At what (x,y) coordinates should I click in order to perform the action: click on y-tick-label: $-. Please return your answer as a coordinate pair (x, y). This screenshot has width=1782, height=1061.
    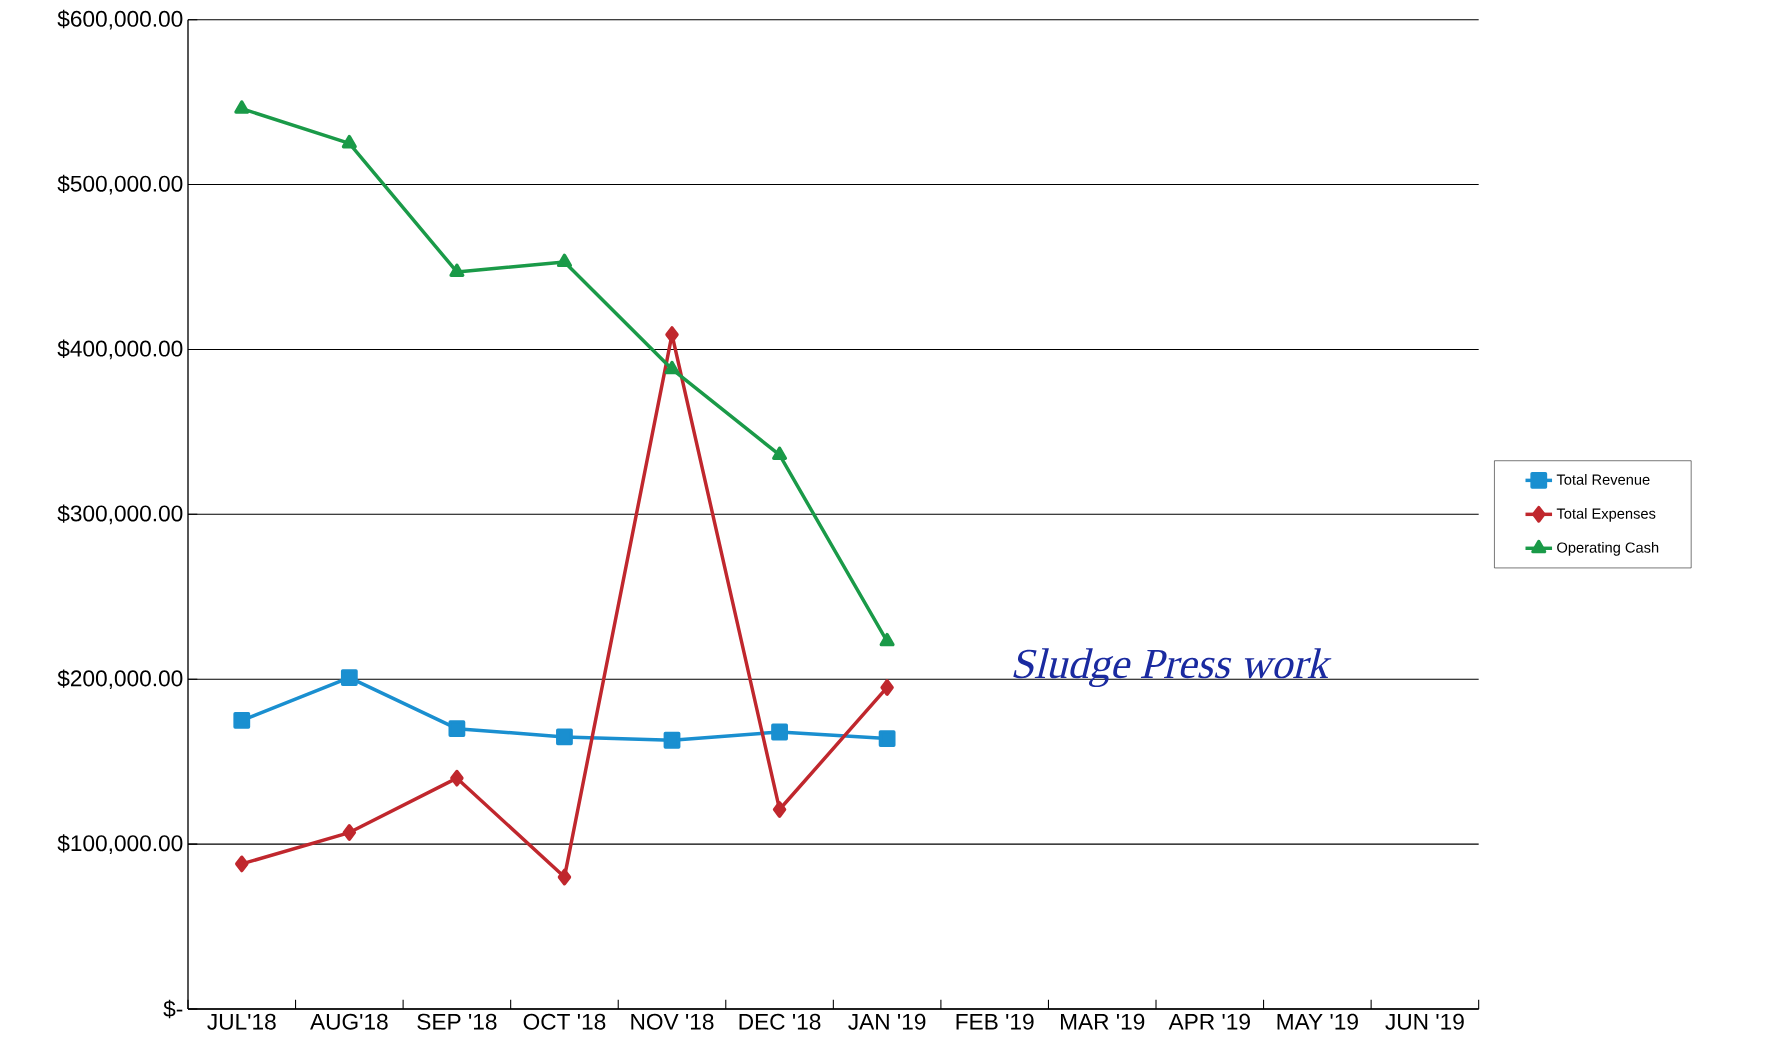
    Looking at the image, I should click on (173, 1009).